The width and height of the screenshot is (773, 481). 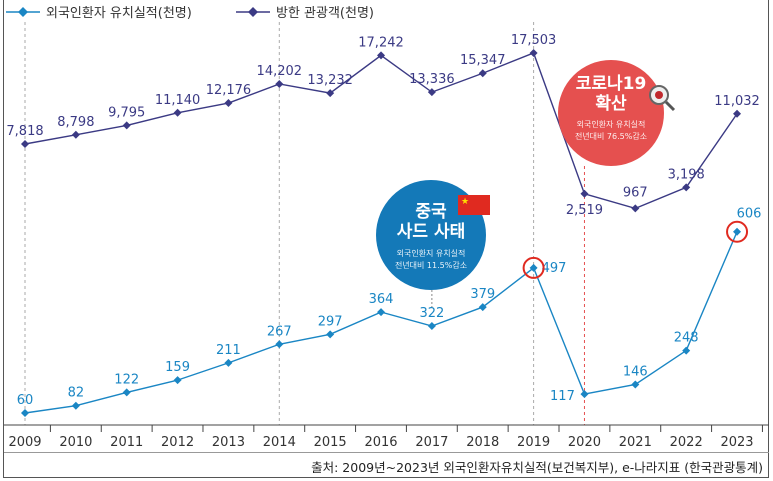 What do you see at coordinates (584, 210) in the screenshot?
I see `data-label-1-2020: 2,519` at bounding box center [584, 210].